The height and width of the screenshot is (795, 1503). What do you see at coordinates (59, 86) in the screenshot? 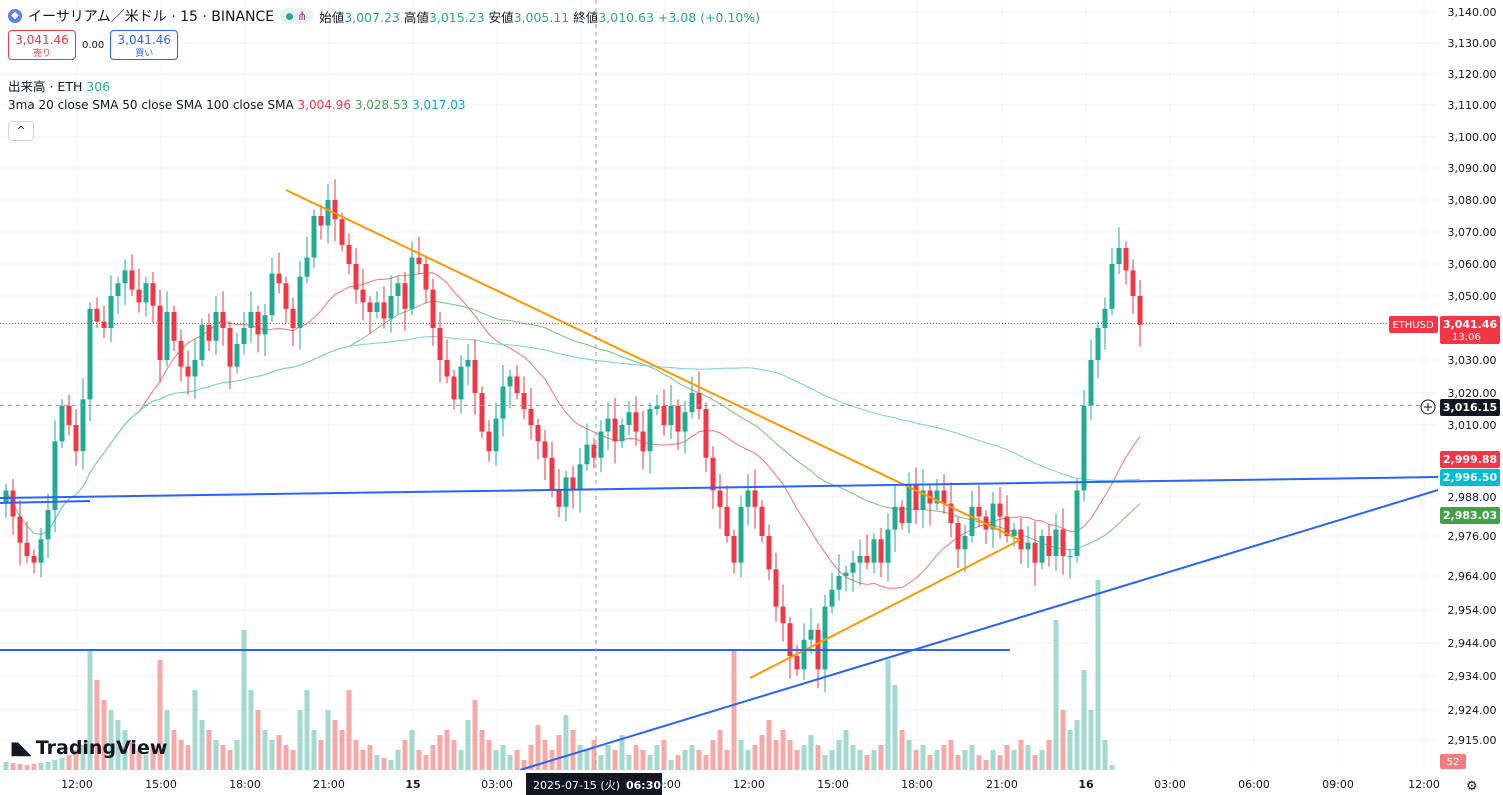
I see `volume-legend: 出来高 · ETH 306` at bounding box center [59, 86].